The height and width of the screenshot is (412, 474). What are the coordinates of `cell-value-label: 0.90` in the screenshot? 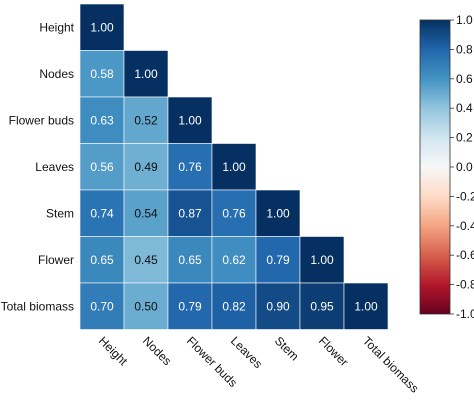 It's located at (278, 306).